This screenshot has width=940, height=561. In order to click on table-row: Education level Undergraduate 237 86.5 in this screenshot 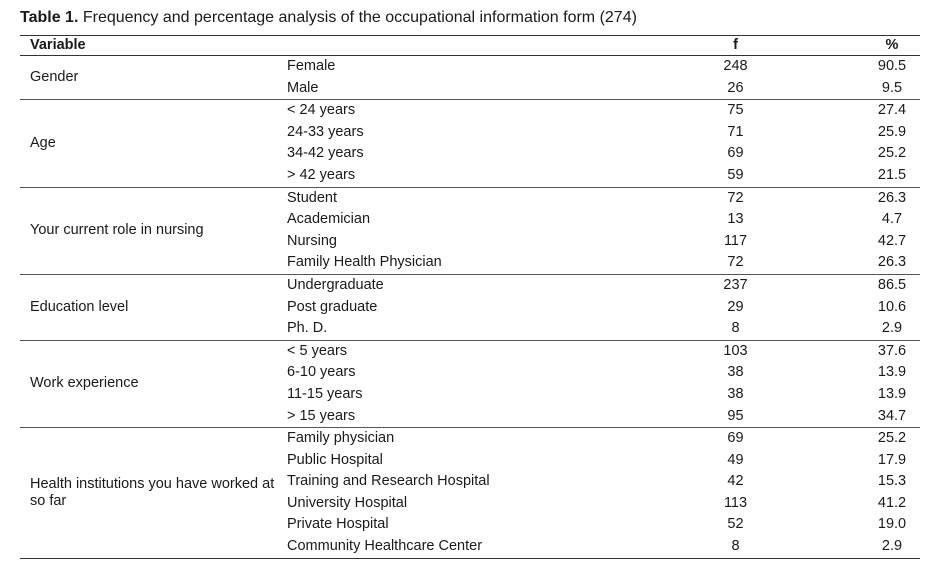, I will do `click(470, 294)`.